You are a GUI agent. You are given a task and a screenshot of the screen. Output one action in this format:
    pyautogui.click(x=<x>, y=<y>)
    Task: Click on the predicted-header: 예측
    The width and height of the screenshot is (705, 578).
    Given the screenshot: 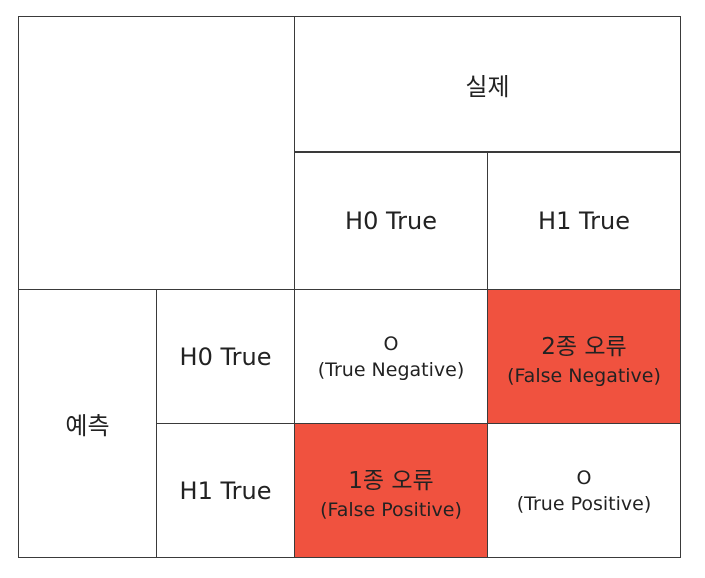 What is the action you would take?
    pyautogui.click(x=87, y=423)
    